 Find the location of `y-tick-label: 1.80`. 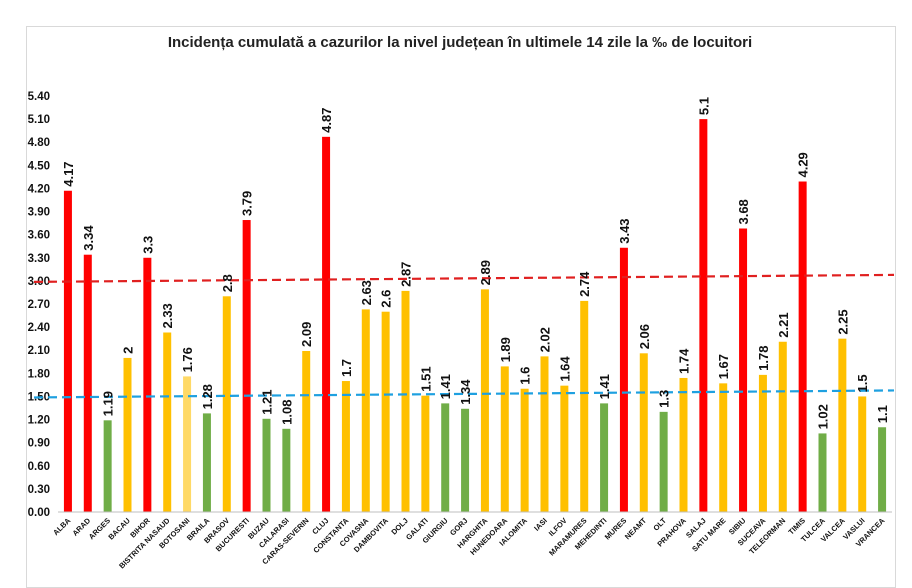

y-tick-label: 1.80 is located at coordinates (39, 374).